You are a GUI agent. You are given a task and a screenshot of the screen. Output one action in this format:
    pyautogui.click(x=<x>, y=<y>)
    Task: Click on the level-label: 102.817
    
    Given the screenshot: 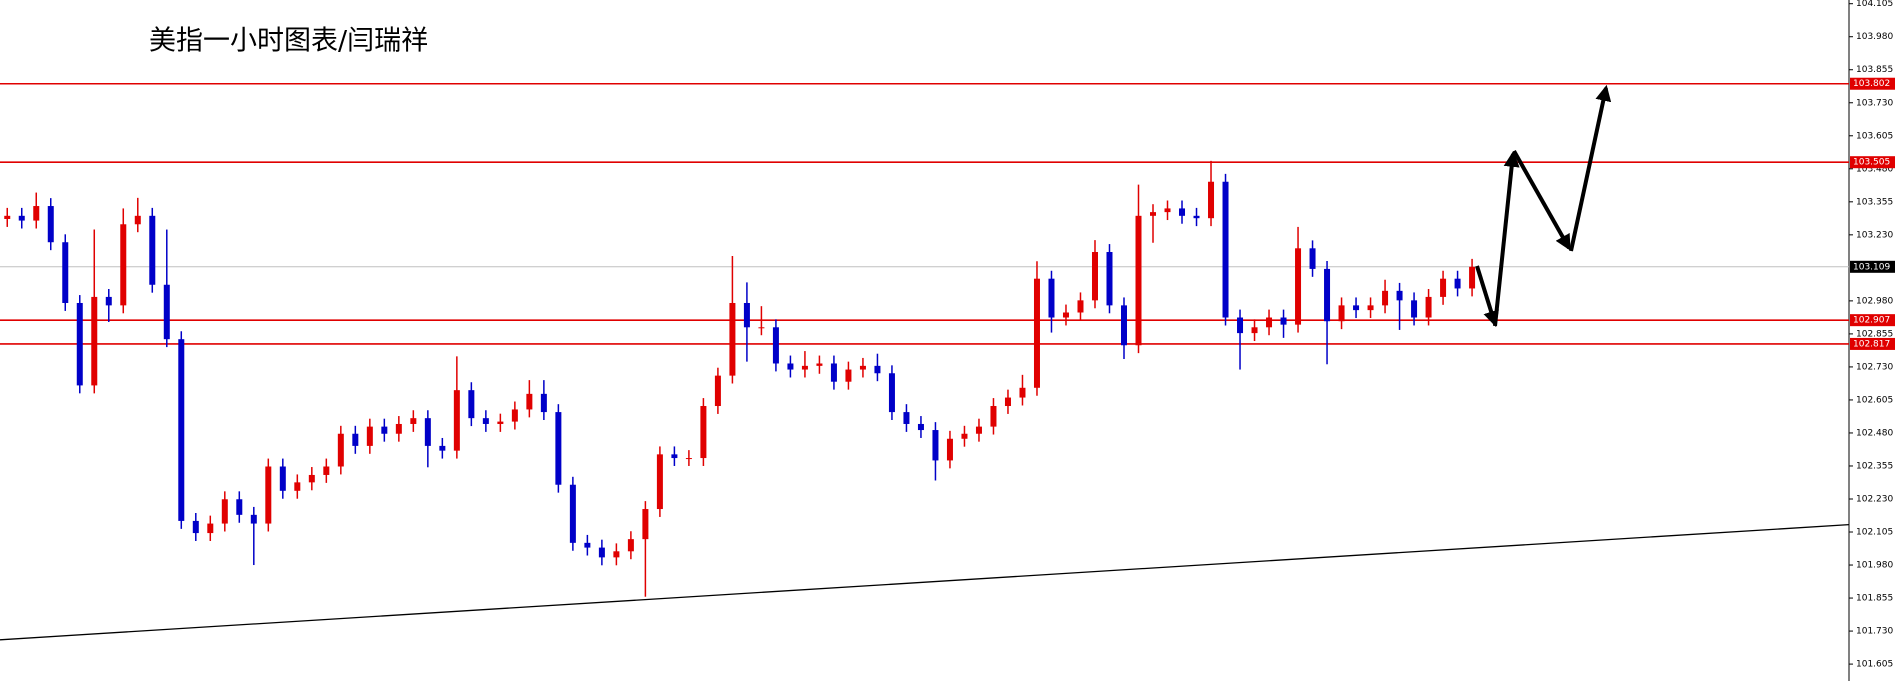 What is the action you would take?
    pyautogui.click(x=1871, y=344)
    